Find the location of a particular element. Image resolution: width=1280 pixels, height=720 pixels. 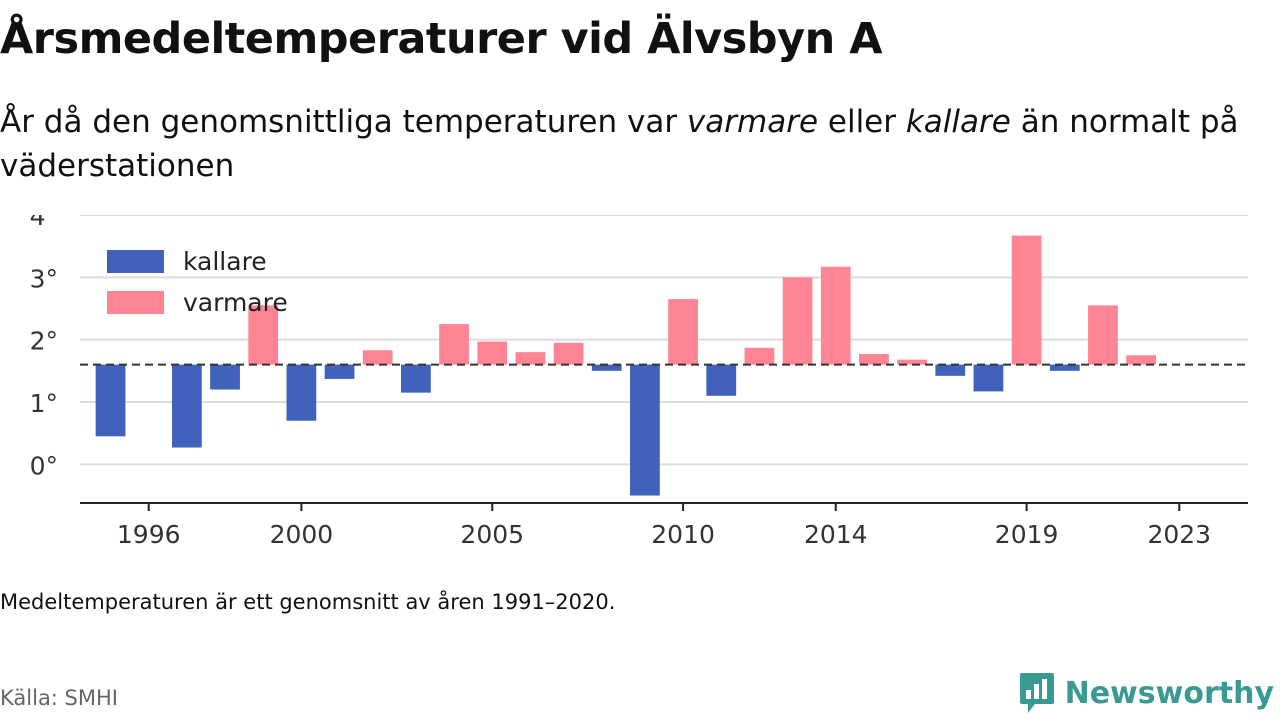

source-label: Källa: SMHI is located at coordinates (59, 698).